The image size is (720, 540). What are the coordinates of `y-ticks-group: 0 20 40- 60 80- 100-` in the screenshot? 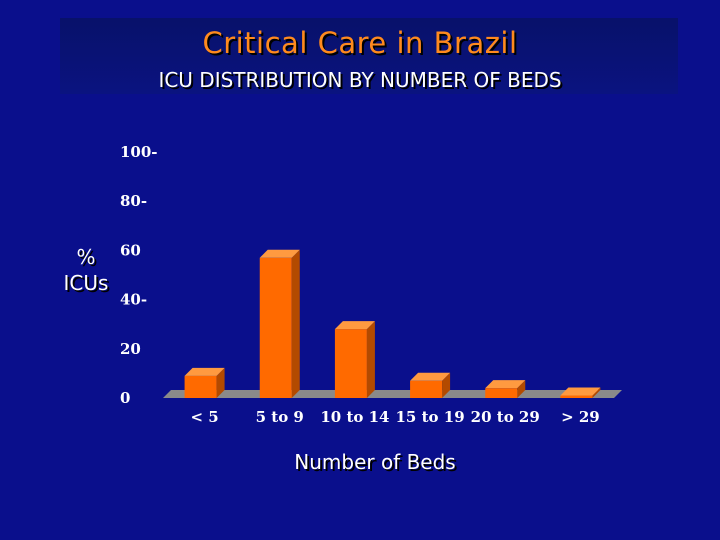 It's located at (139, 275).